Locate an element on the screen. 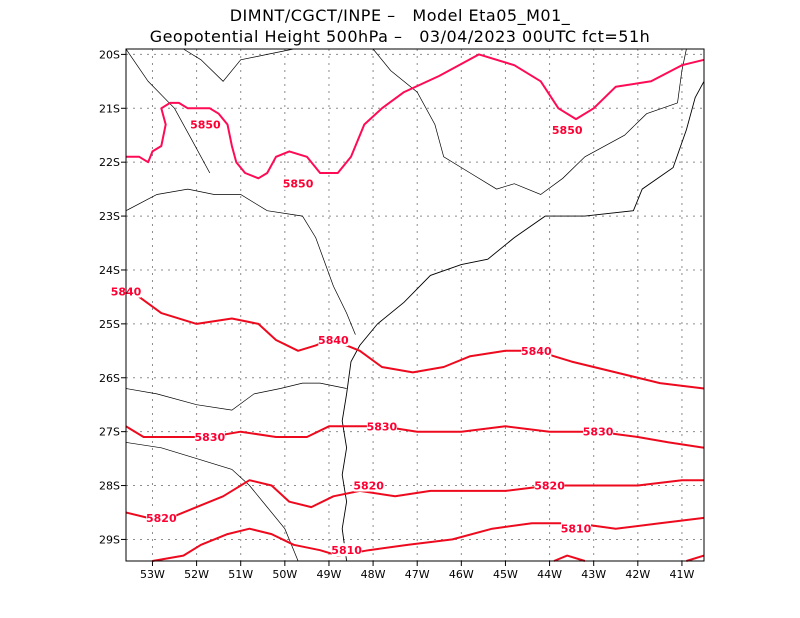  lon-tick-label: 49W is located at coordinates (329, 574).